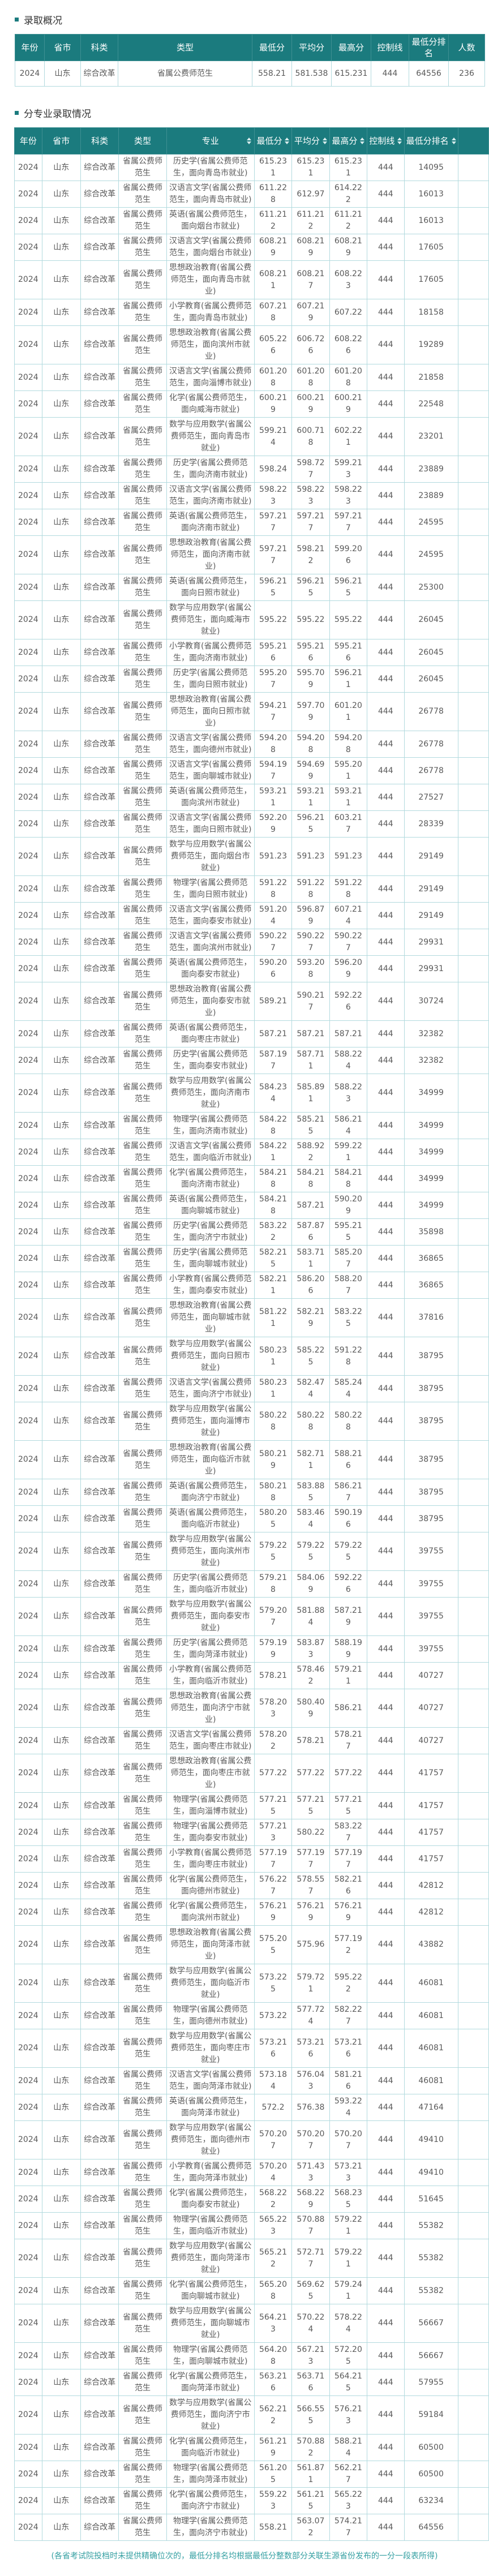 The height and width of the screenshot is (2576, 489). What do you see at coordinates (348, 1422) in the screenshot?
I see `cell-max-score: 580.228` at bounding box center [348, 1422].